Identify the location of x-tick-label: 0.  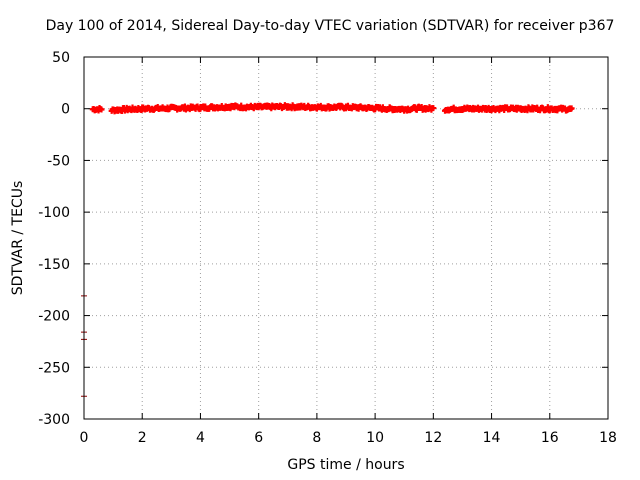
(84, 438).